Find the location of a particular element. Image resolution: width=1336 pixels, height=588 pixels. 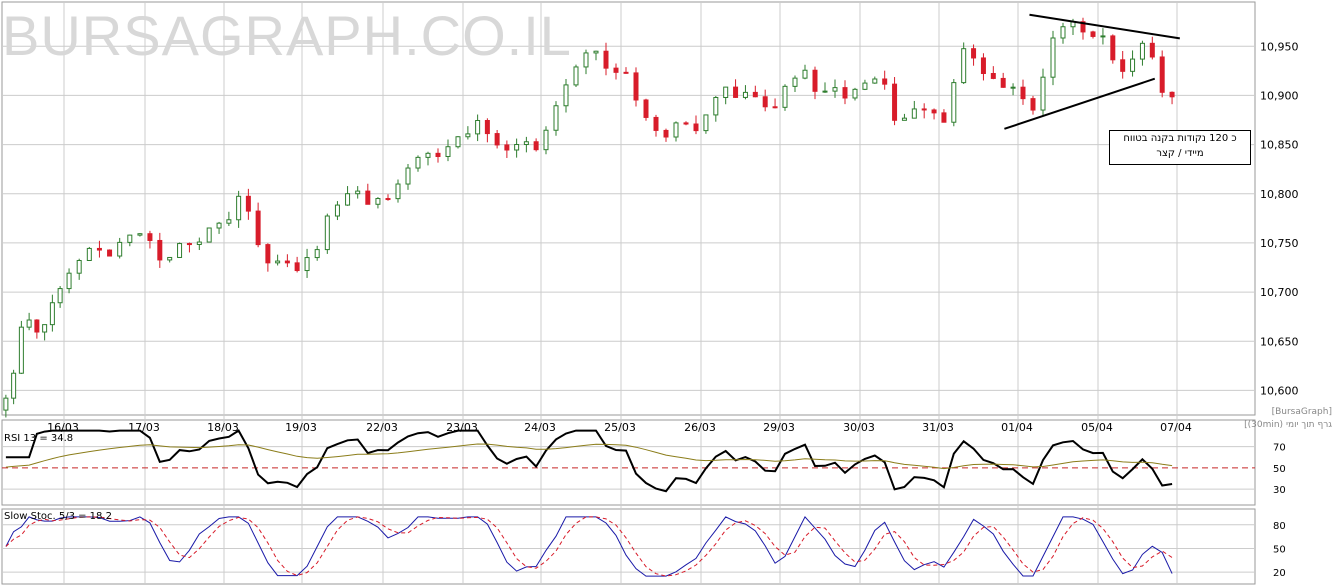

y-tick-label: 10,850 is located at coordinates (1279, 145).